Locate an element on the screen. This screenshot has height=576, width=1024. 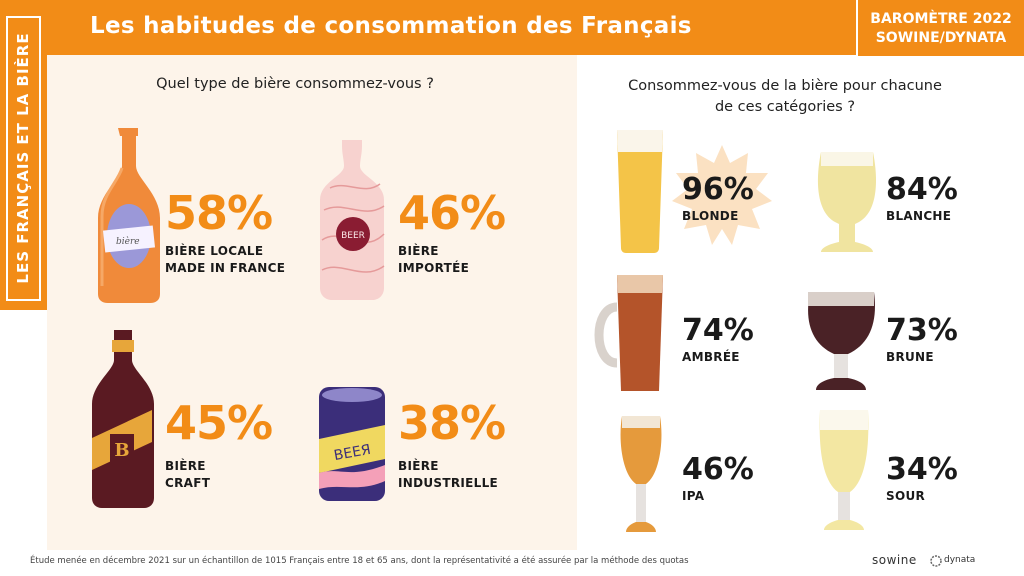
sour-beer-glass-icon is located at coordinates (844, 470).